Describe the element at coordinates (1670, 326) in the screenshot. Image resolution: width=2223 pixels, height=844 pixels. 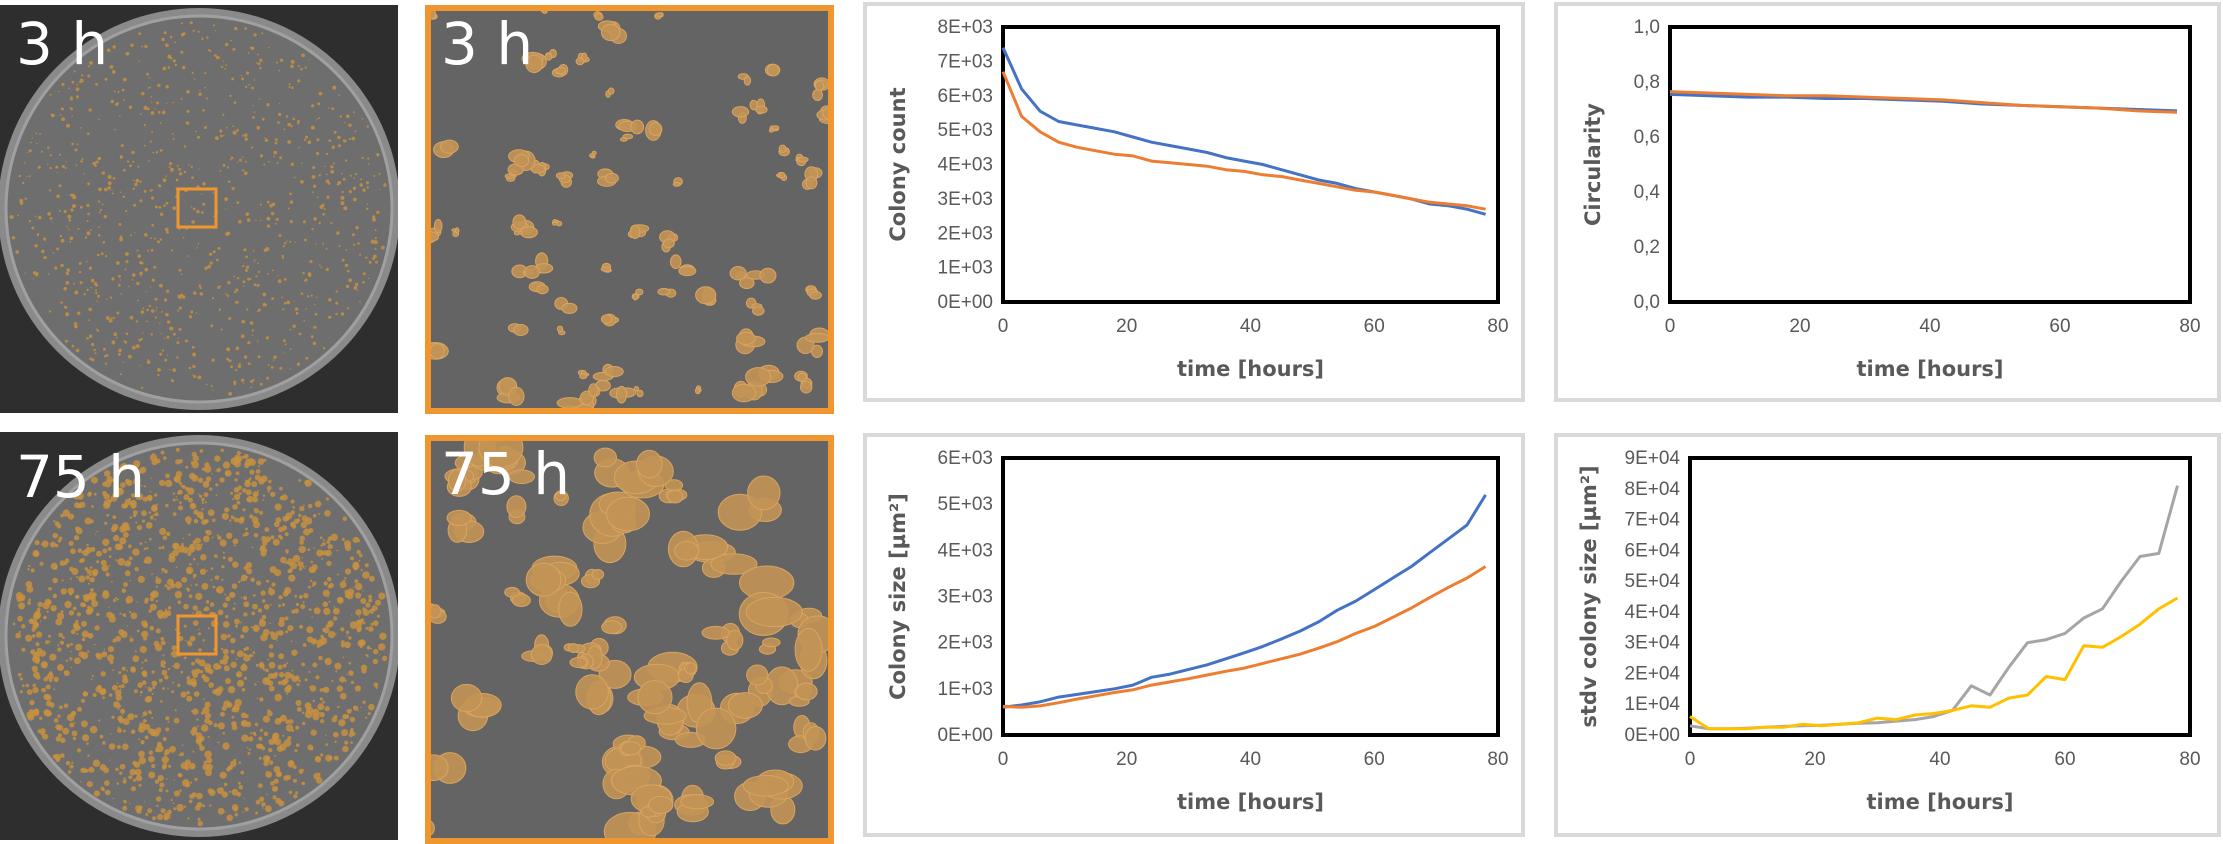
I see `x-tick-label: 0` at that location.